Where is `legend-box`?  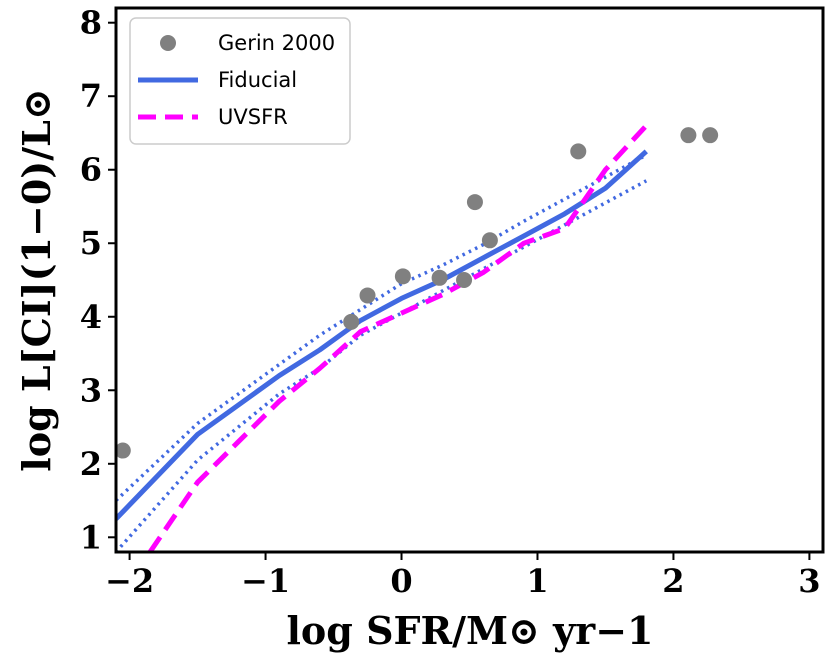 legend-box is located at coordinates (240, 81).